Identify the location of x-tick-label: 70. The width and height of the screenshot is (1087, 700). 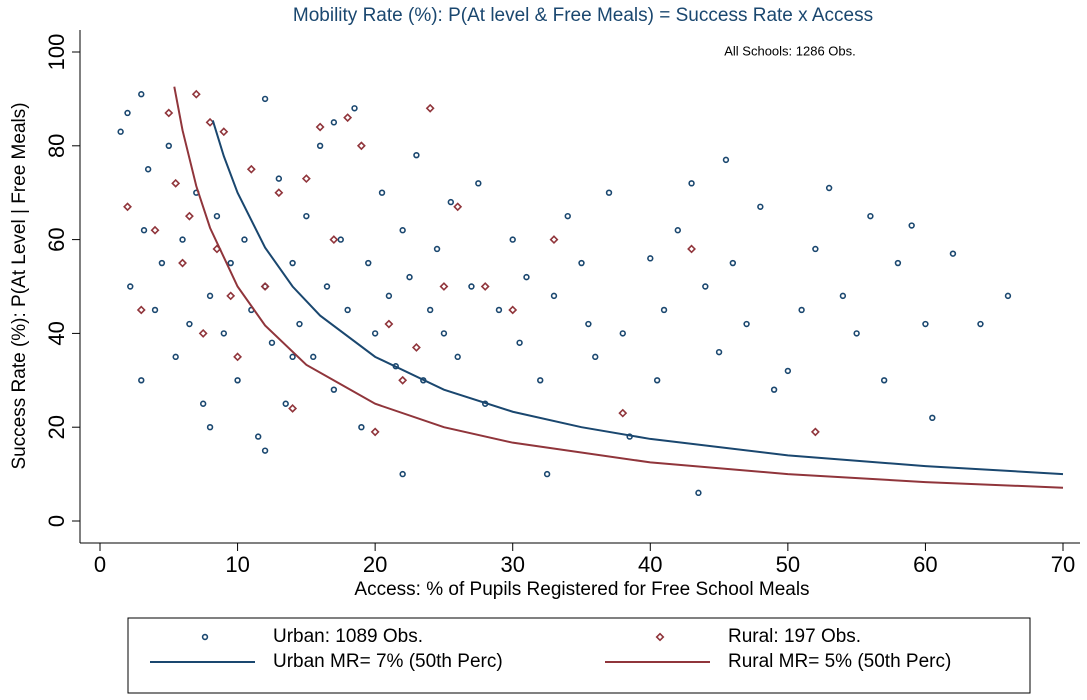
(1063, 564).